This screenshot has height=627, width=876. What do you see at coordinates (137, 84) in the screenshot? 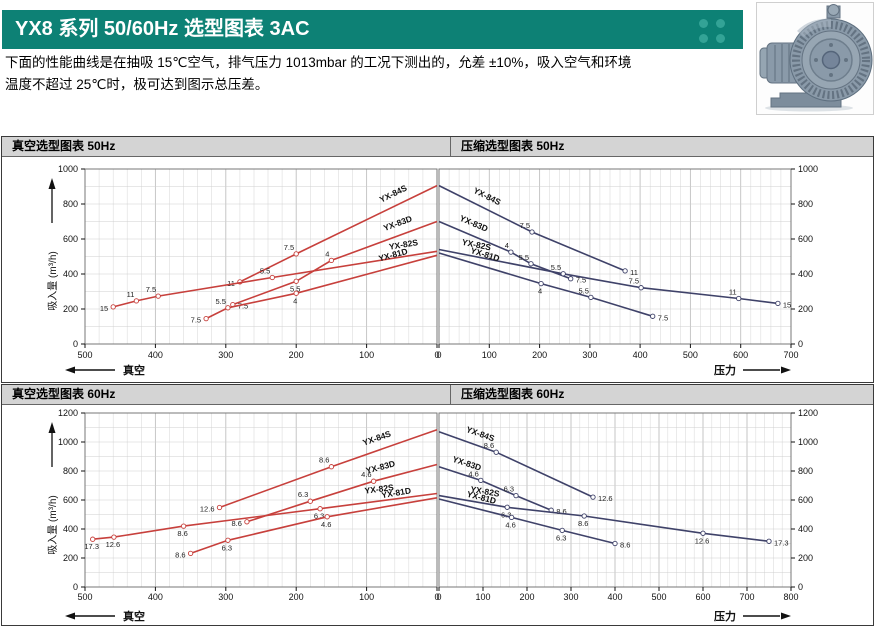
I see `intro-line-2: 温度不超过 25℃时，极可达到图示总压差。` at bounding box center [137, 84].